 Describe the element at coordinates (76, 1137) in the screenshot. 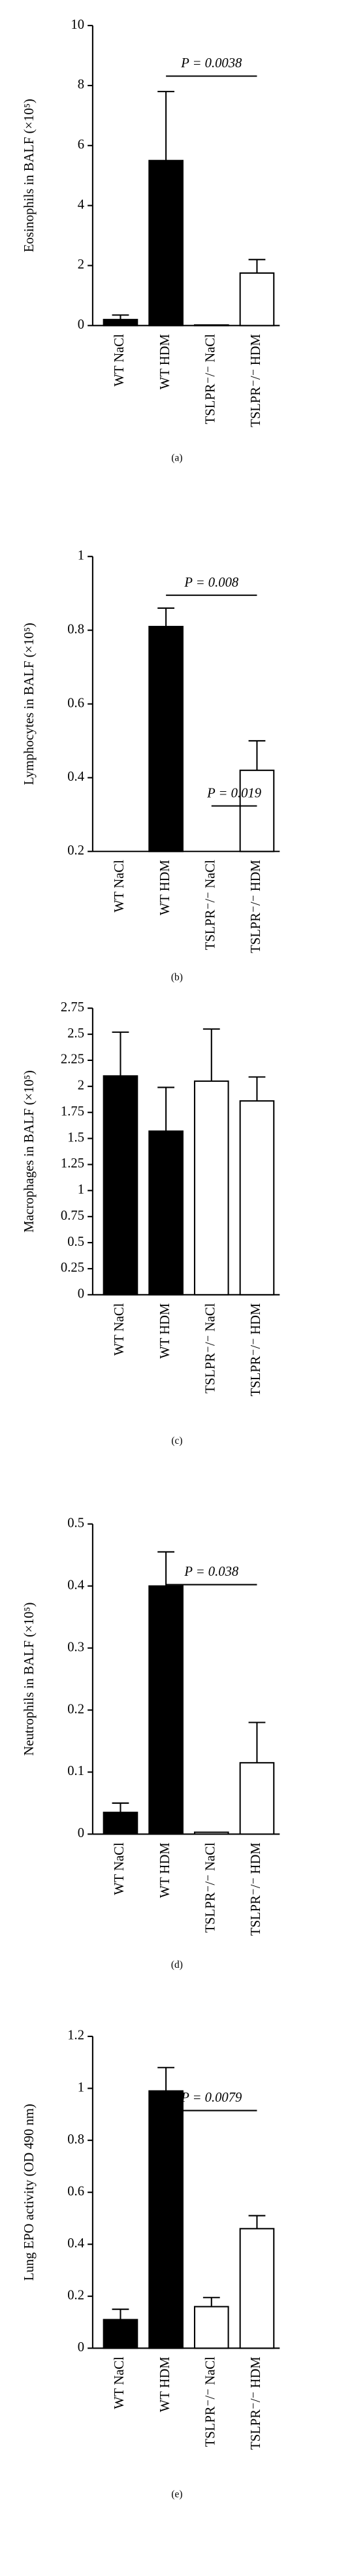

I see `y-tick-label: 1.5` at that location.